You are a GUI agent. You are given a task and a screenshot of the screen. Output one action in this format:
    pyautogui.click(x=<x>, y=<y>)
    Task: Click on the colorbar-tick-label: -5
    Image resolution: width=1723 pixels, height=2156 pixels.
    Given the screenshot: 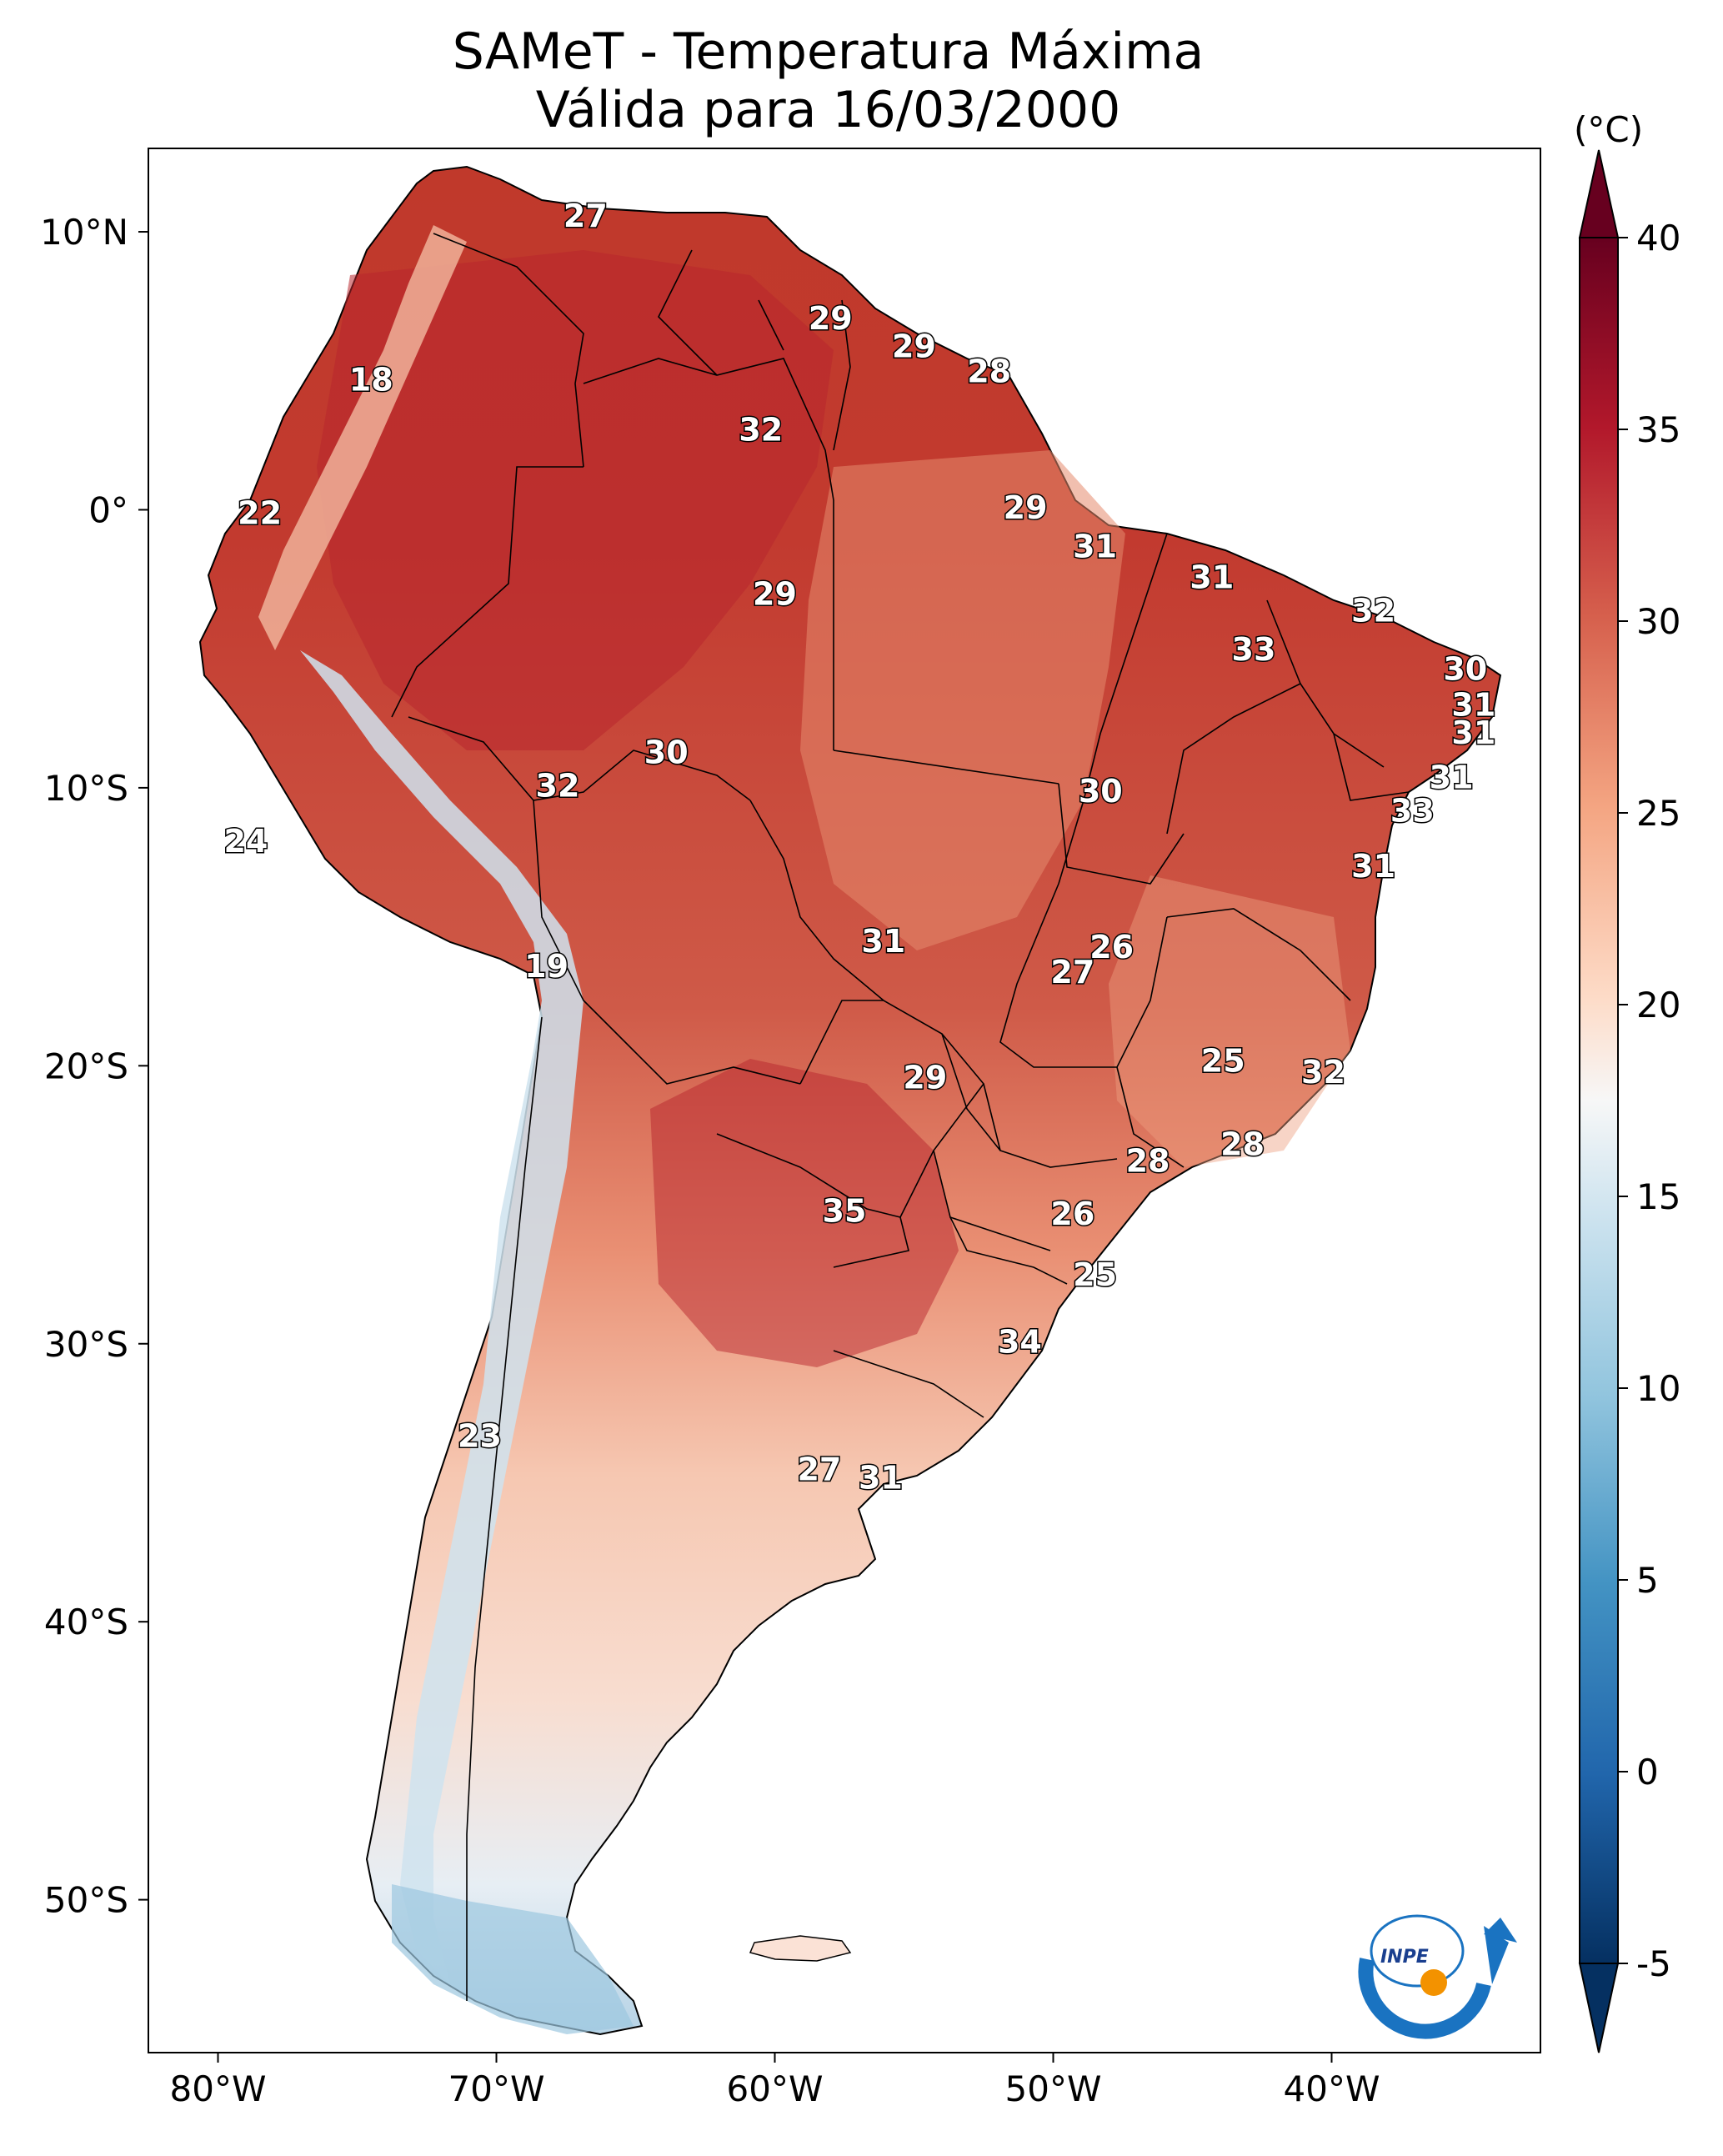 What is the action you would take?
    pyautogui.click(x=1653, y=1963)
    